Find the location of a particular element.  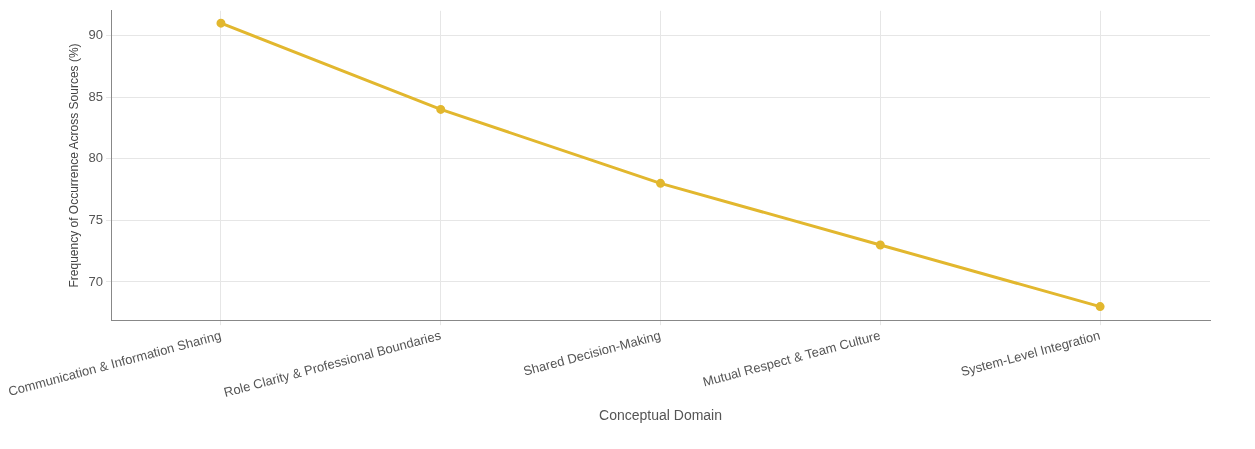

y-tick-label: 80 is located at coordinates (96, 158).